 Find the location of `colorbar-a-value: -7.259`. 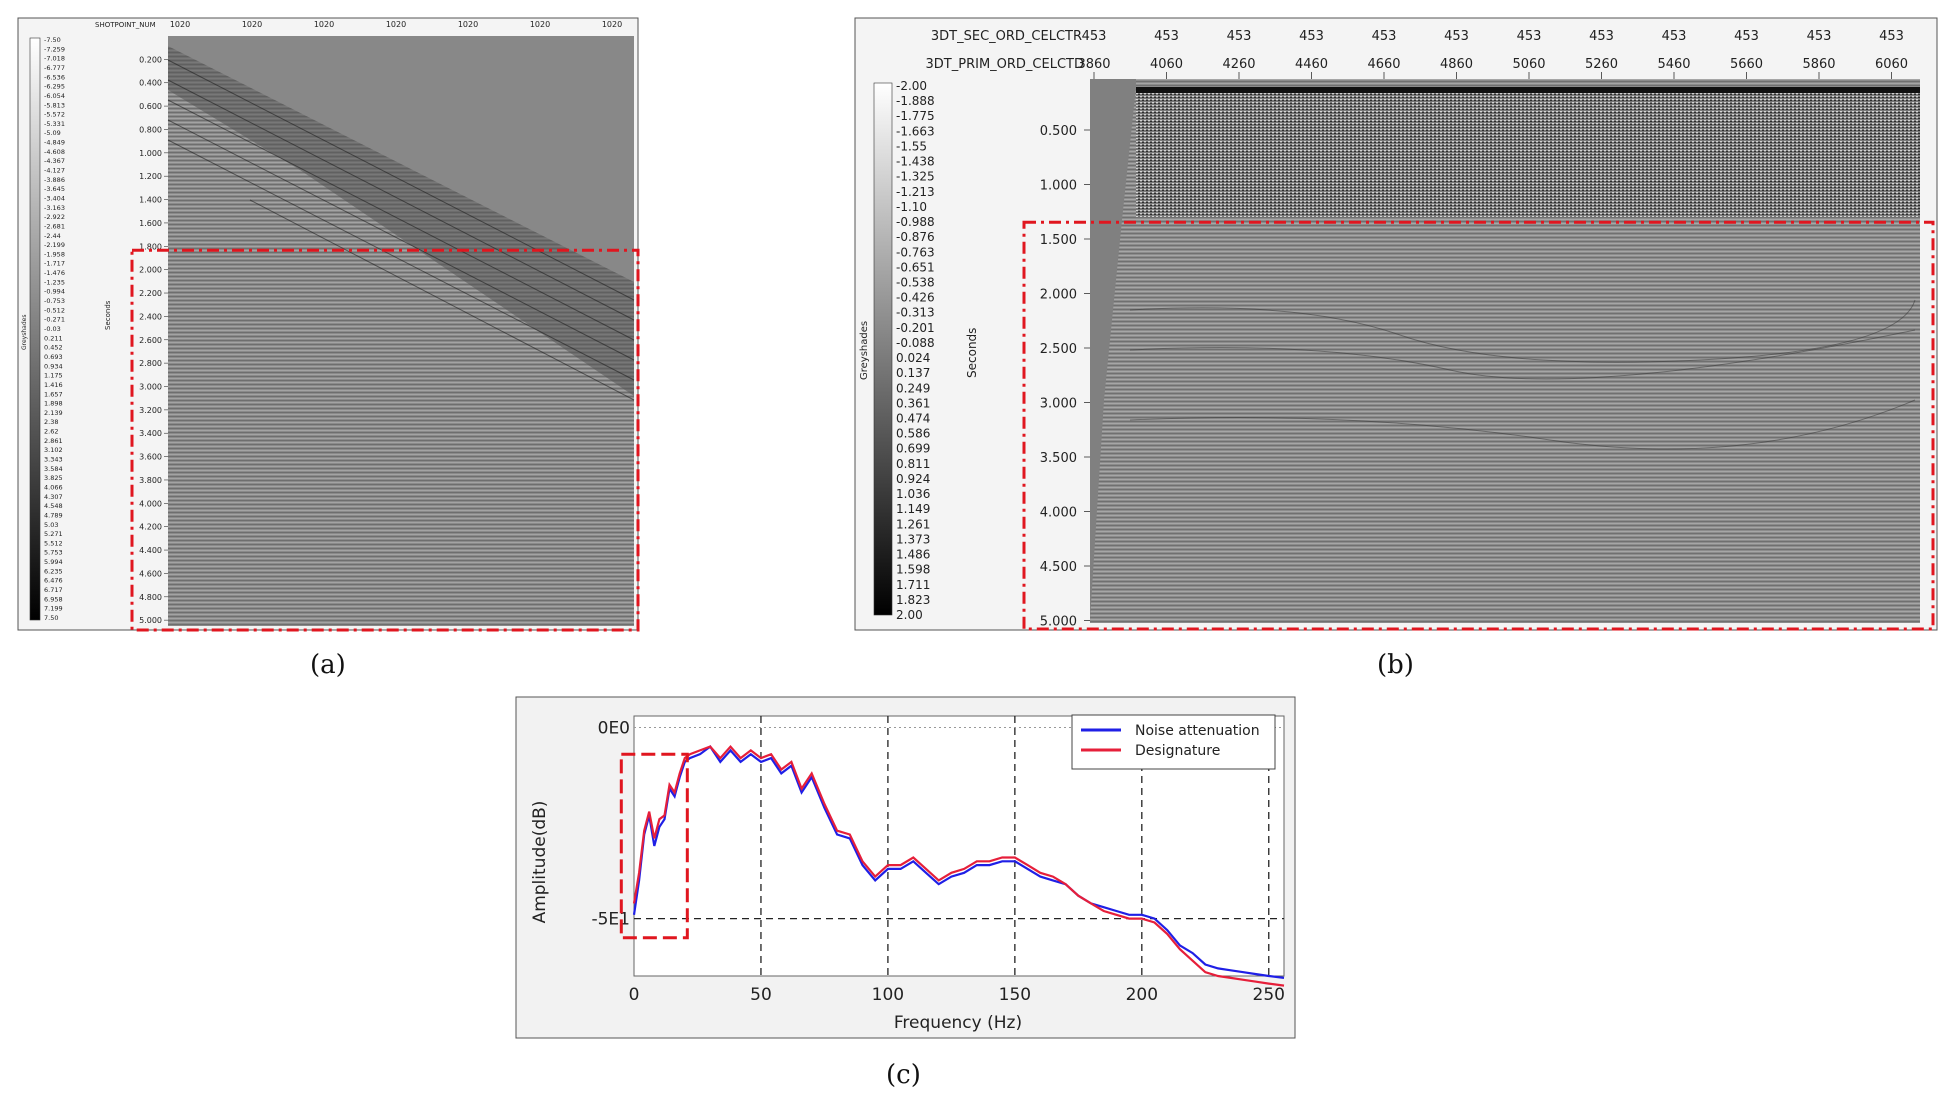

colorbar-a-value: -7.259 is located at coordinates (54, 49).